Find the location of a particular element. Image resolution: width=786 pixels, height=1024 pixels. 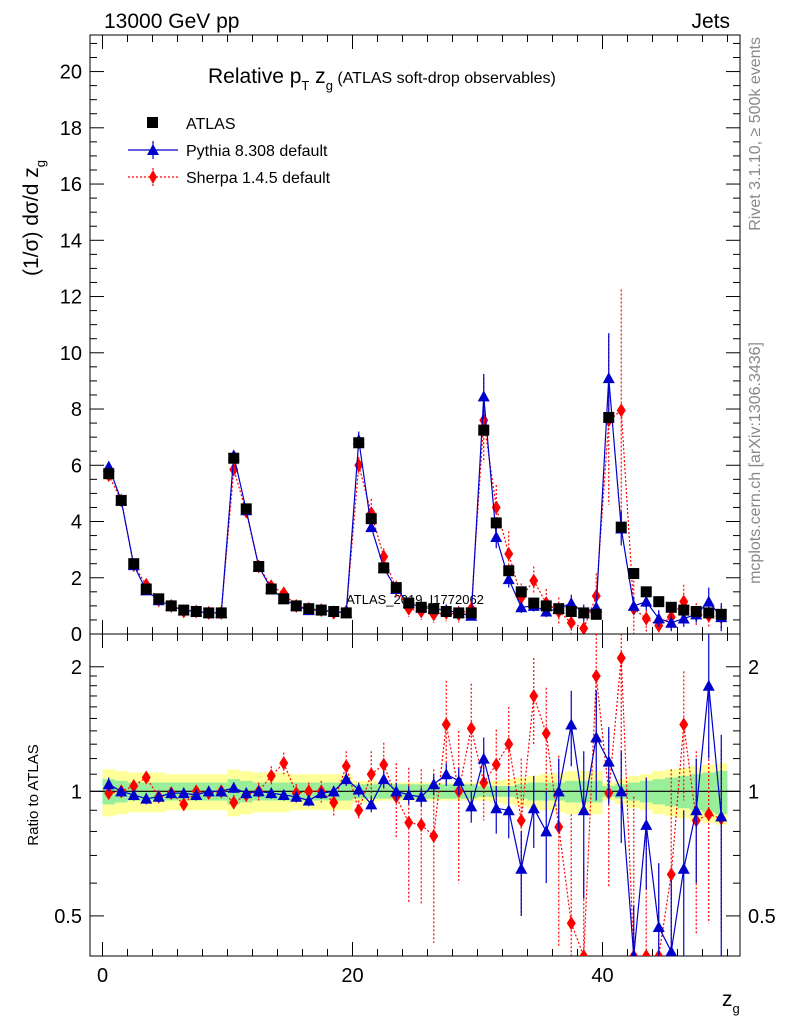

plot-title-main: Relative p is located at coordinates (254, 76).